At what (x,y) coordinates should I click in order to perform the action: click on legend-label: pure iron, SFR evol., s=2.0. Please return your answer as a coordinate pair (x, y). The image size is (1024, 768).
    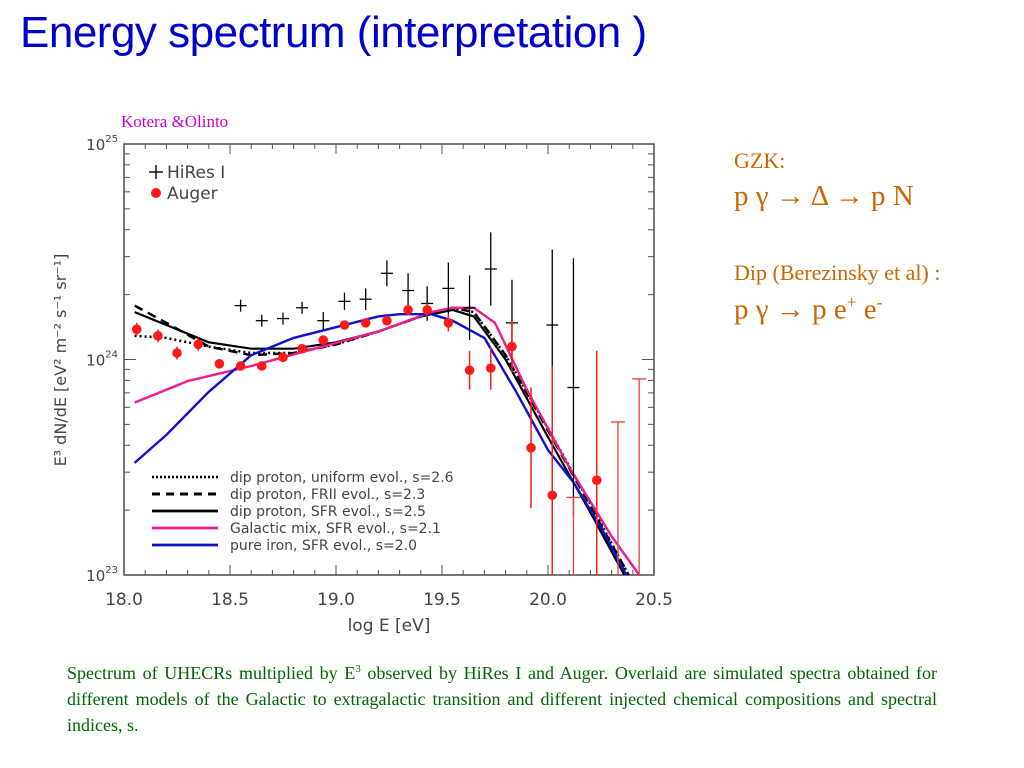
    Looking at the image, I should click on (323, 546).